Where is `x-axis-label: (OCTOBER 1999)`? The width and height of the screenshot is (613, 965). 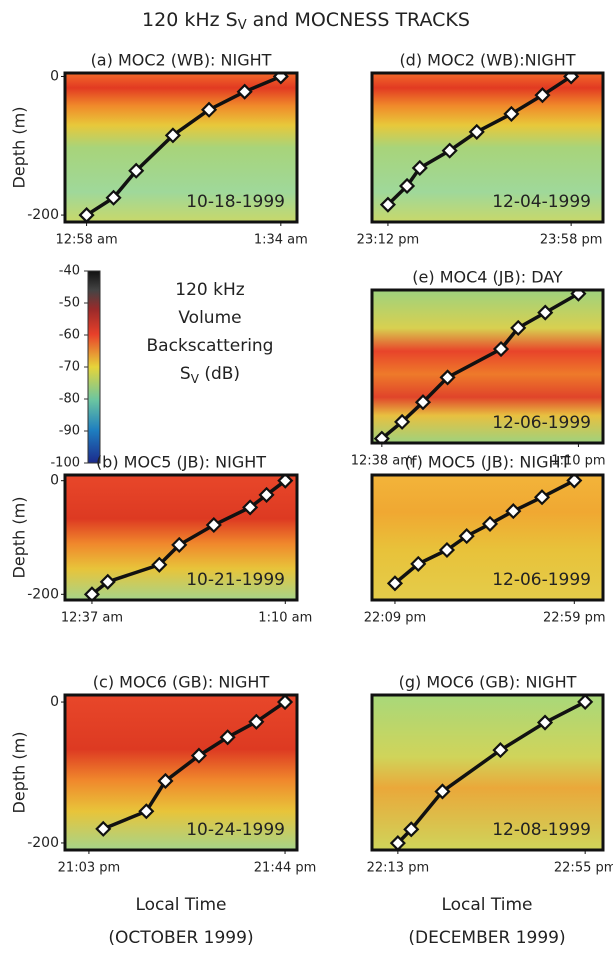
x-axis-label: (OCTOBER 1999) is located at coordinates (180, 938).